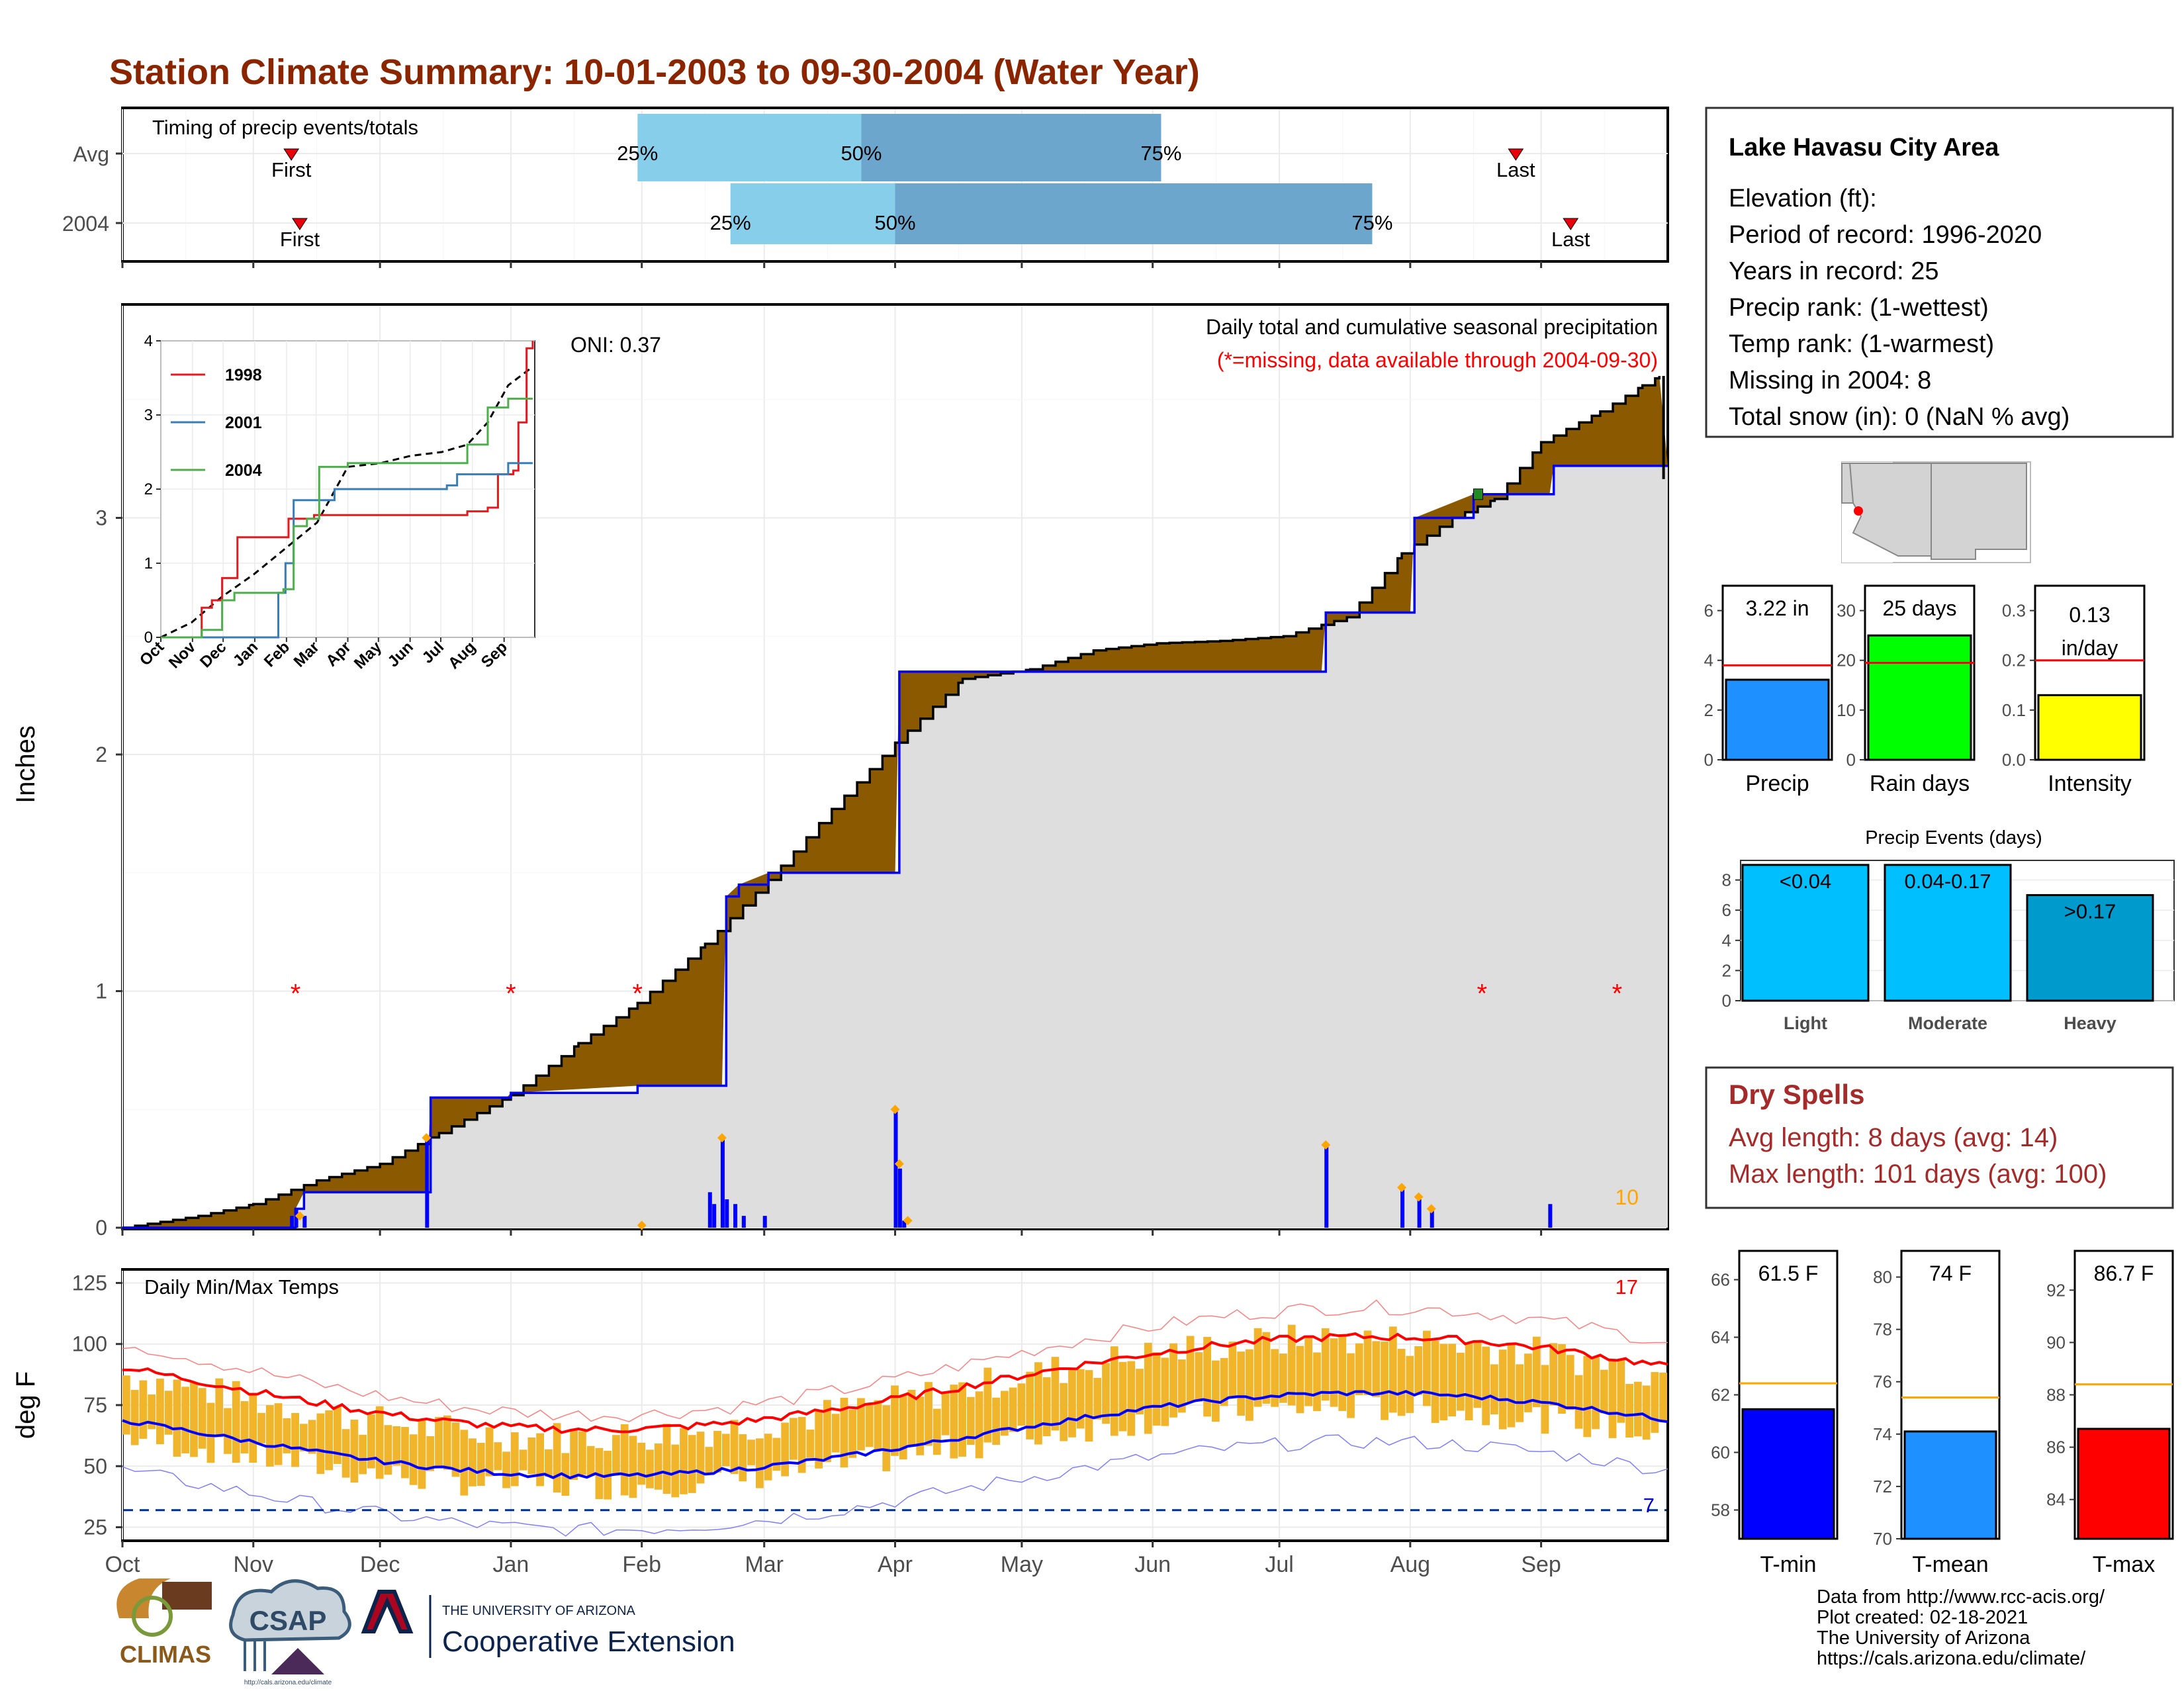  Describe the element at coordinates (1777, 784) in the screenshot. I see `summary-bar-label: Precip` at that location.